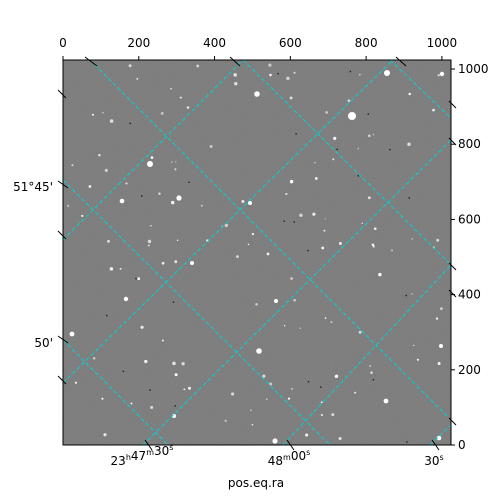  What do you see at coordinates (290, 43) in the screenshot?
I see `x-pixel-tick-label: 600` at bounding box center [290, 43].